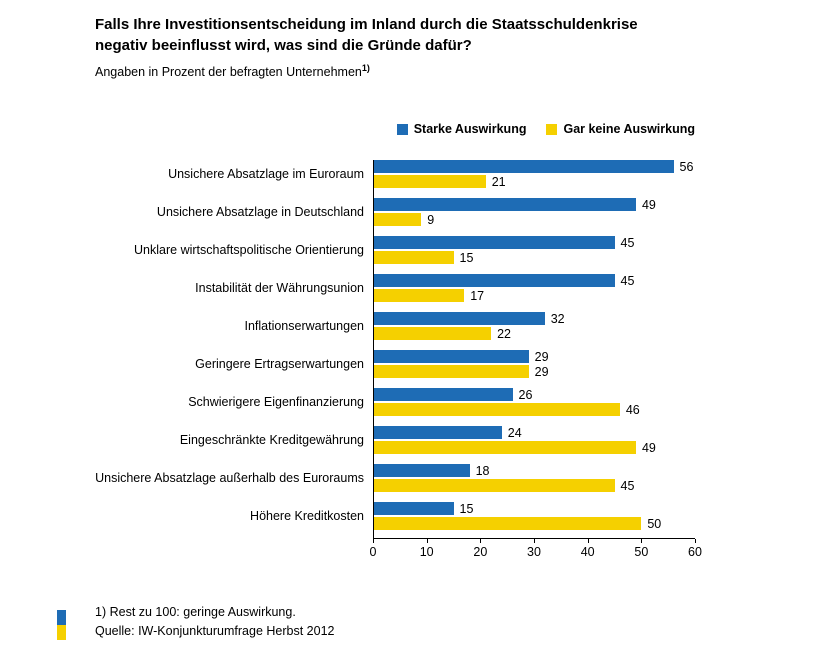 The width and height of the screenshot is (823, 648). I want to click on subtitle-footnote-marker: 1), so click(365, 68).